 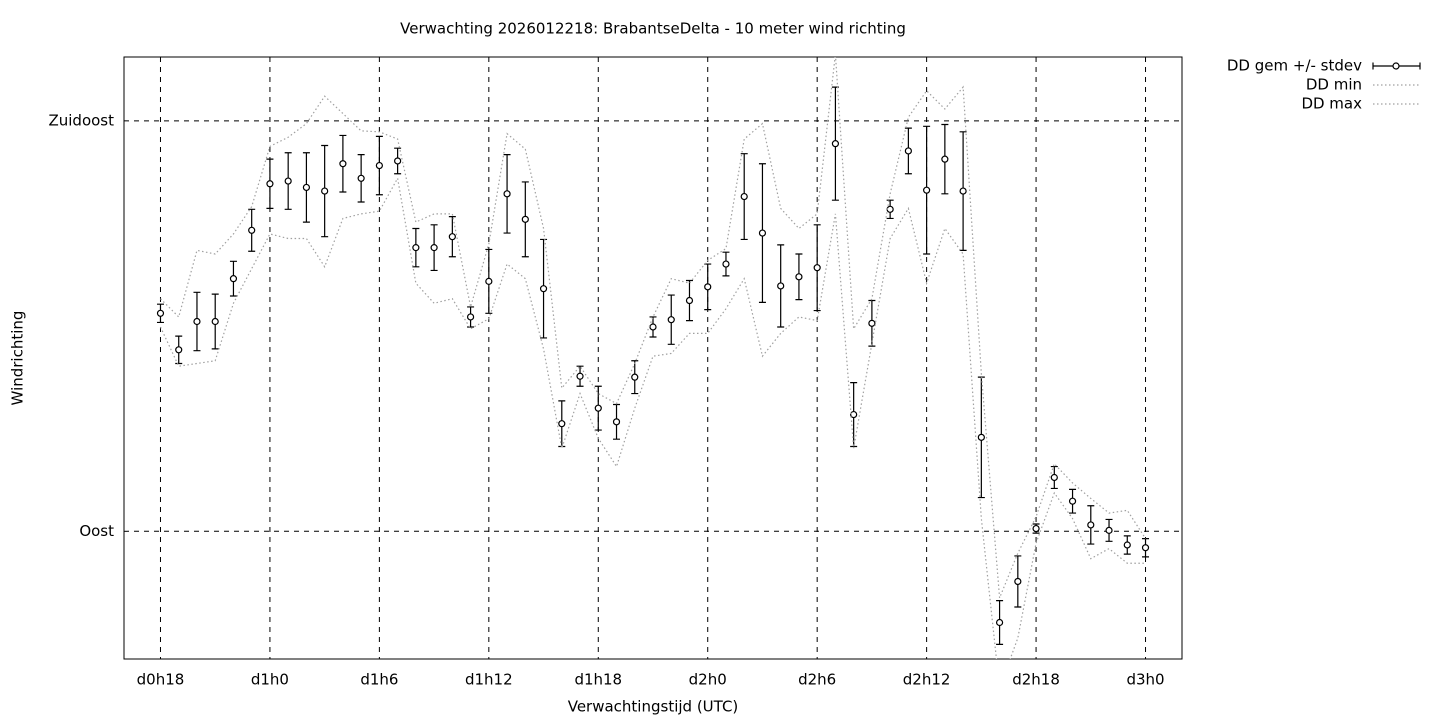 I want to click on x-axis-label: Verwachtingstijd (UTC), so click(x=653, y=707).